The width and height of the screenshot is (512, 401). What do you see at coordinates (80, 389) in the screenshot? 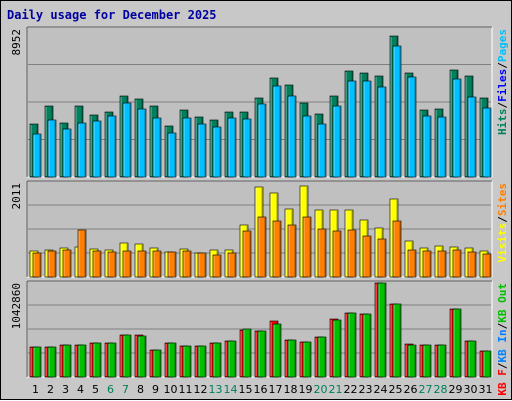
I see `day-label: 4` at bounding box center [80, 389].